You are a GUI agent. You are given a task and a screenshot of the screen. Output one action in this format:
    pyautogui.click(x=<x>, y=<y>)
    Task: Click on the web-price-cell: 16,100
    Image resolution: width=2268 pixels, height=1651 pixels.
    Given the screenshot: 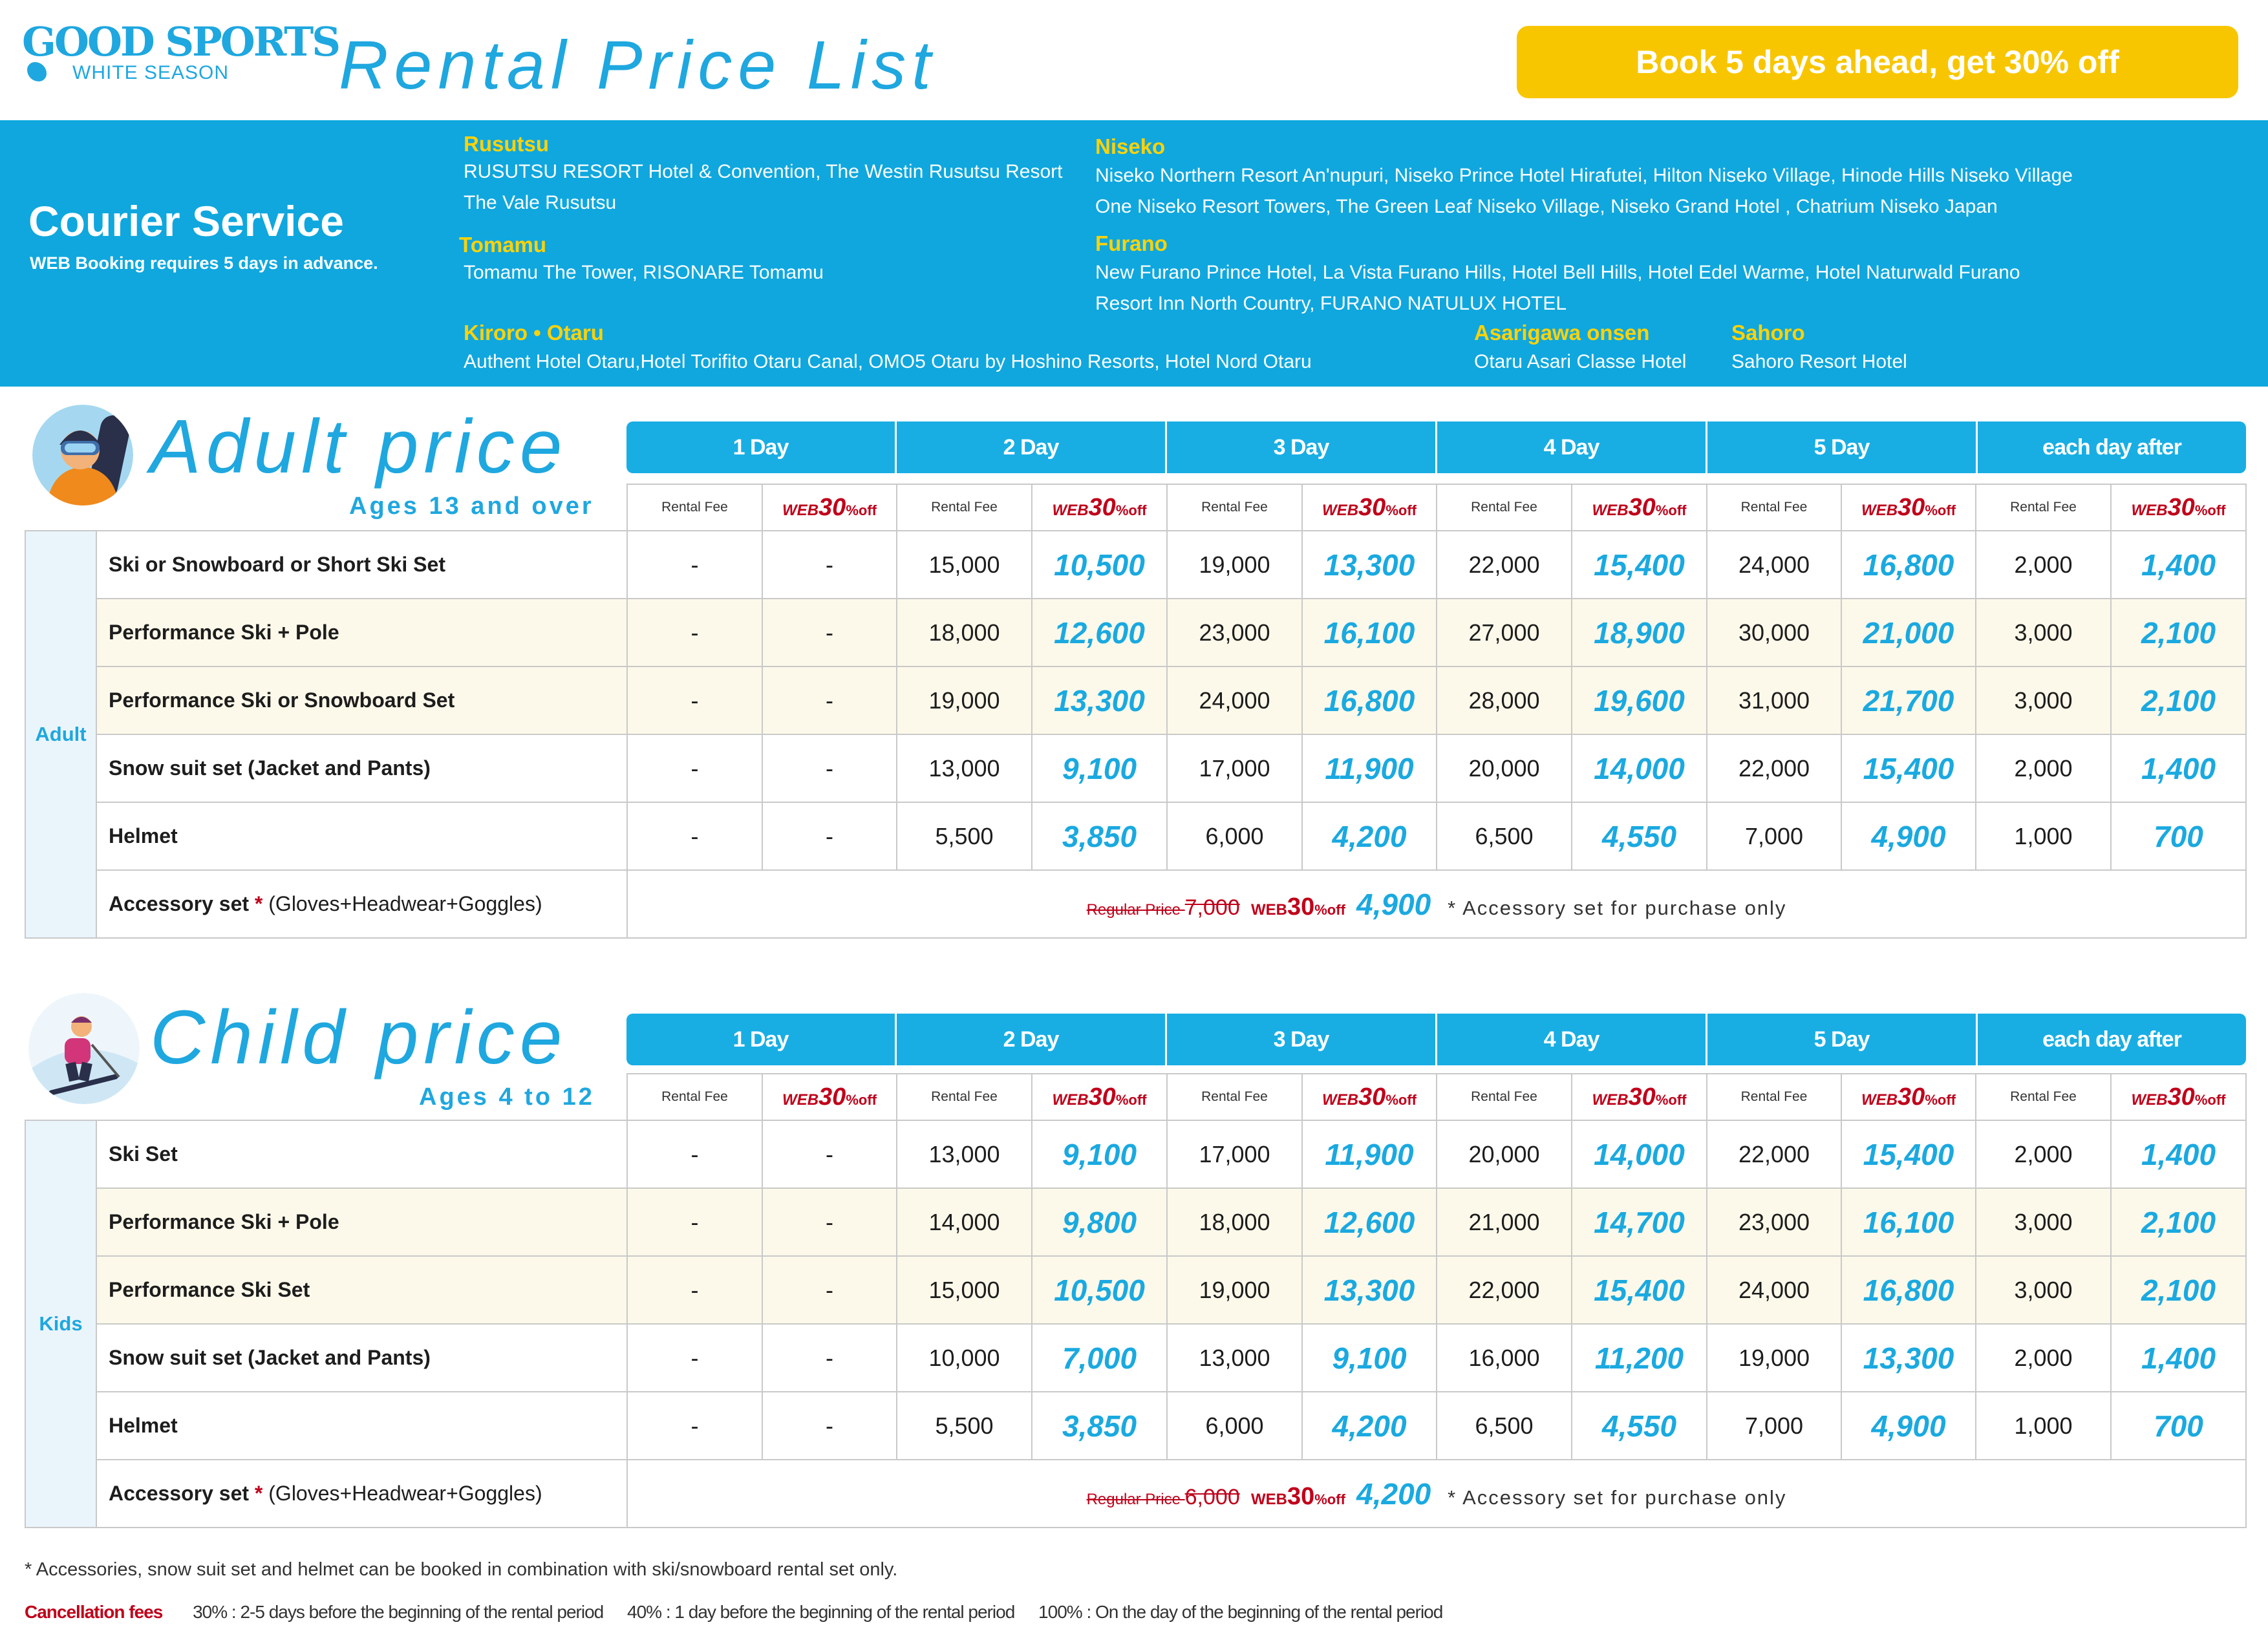 What is the action you would take?
    pyautogui.click(x=1369, y=632)
    